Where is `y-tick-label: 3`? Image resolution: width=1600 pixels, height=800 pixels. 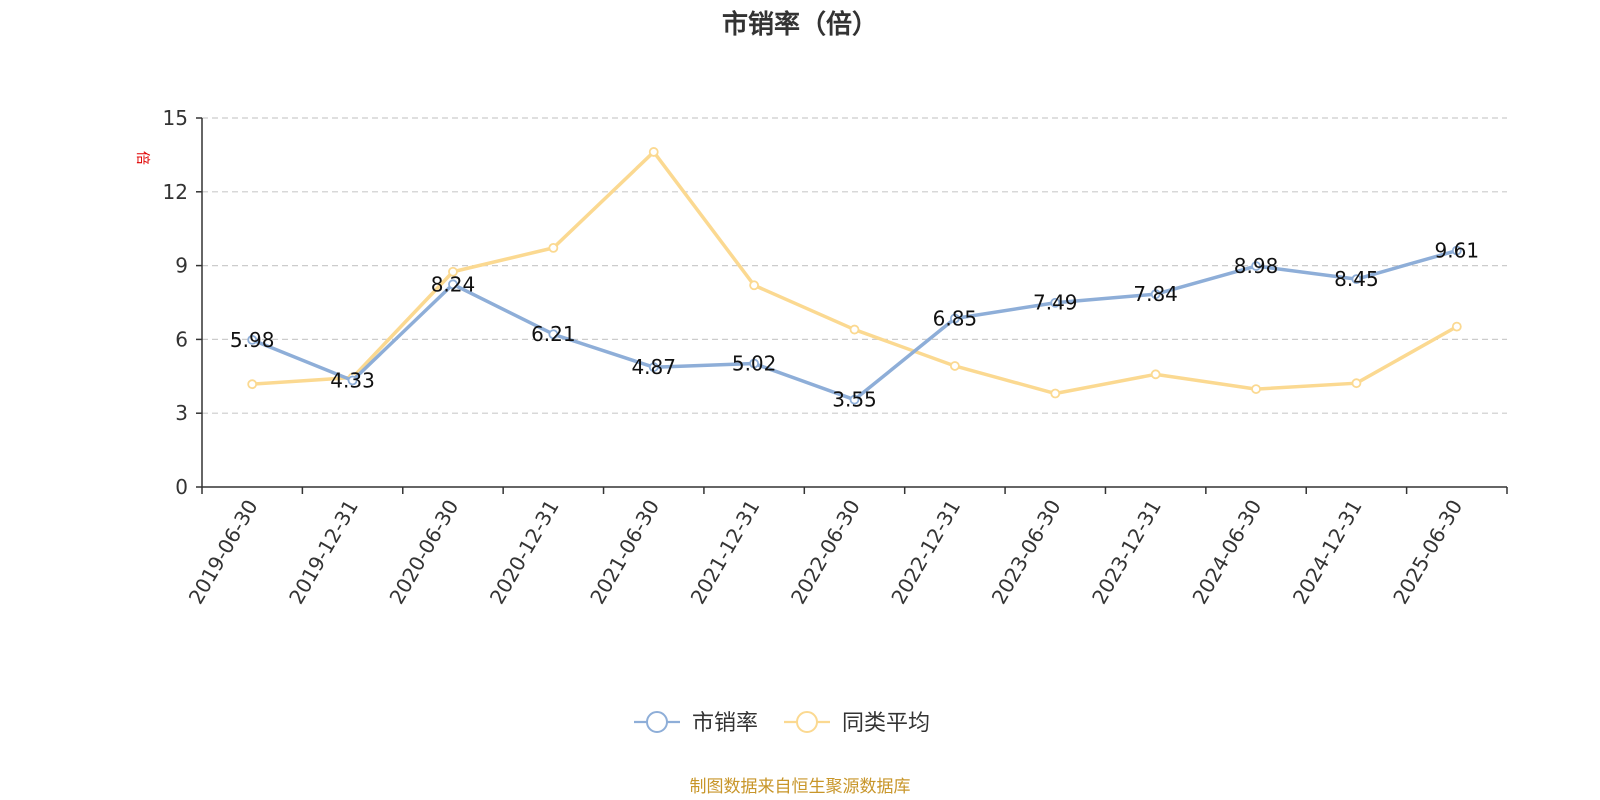 y-tick-label: 3 is located at coordinates (181, 413).